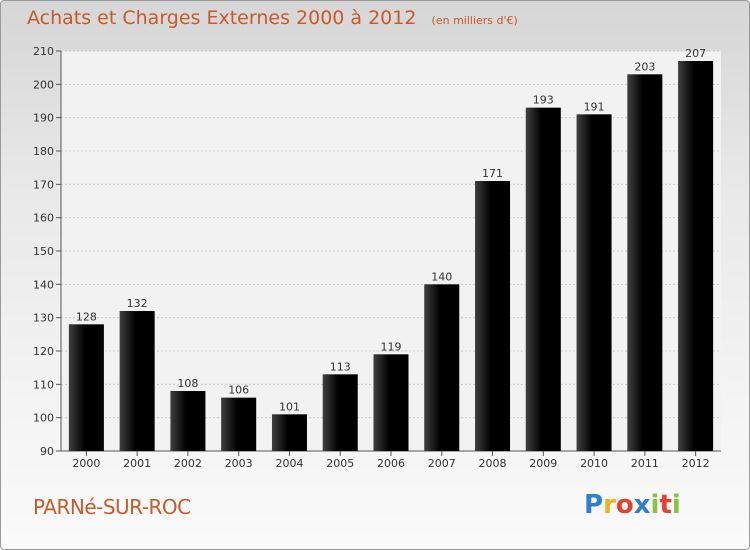 The image size is (750, 550). Describe the element at coordinates (86, 463) in the screenshot. I see `x-tick-label: 2000` at that location.